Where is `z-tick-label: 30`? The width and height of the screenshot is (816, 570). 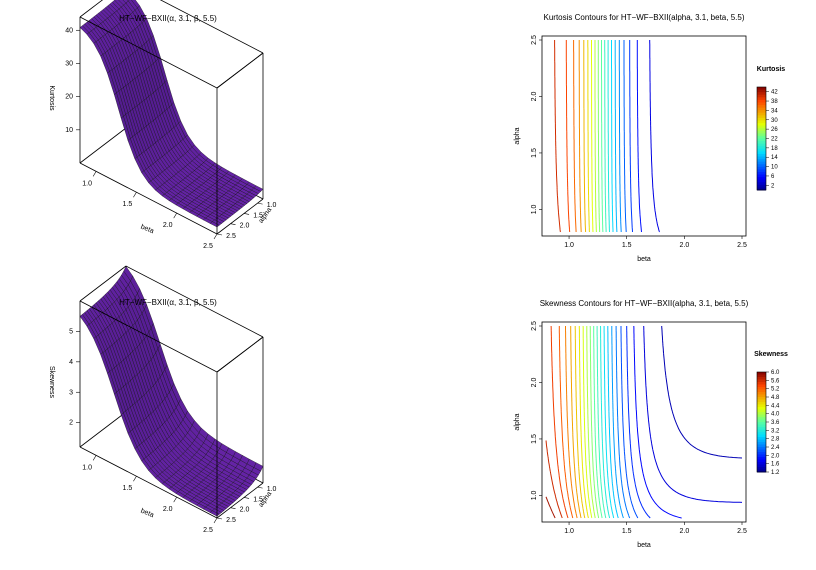 z-tick-label: 30 is located at coordinates (69, 63).